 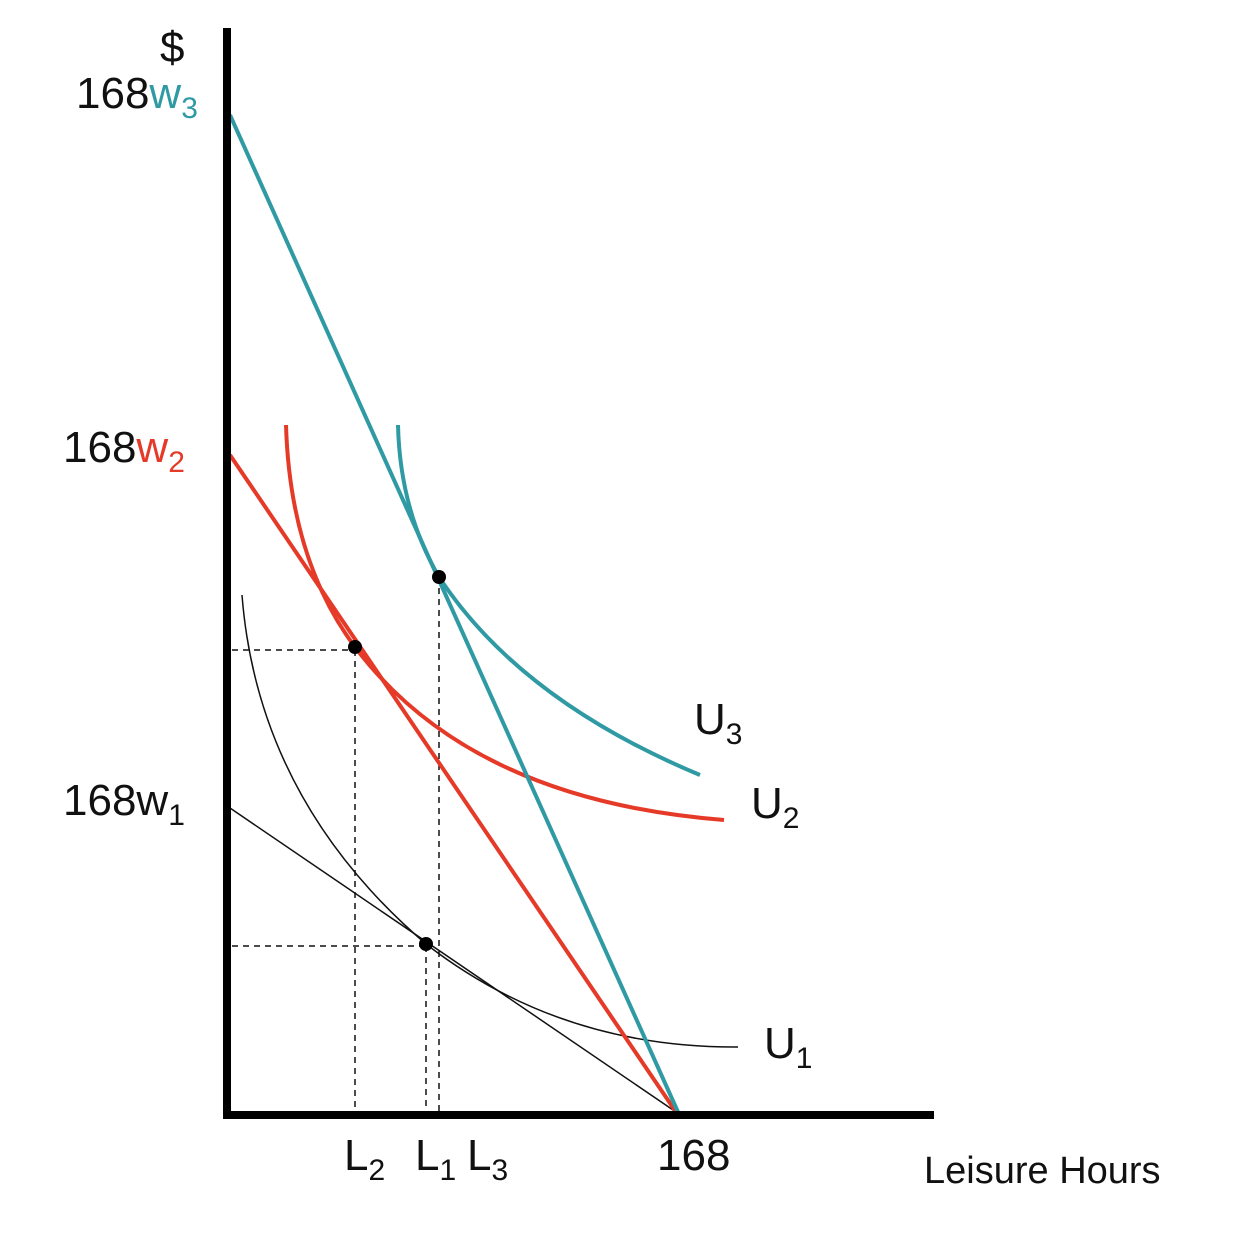 I want to click on intercept-label-w2: 168w2, so click(x=124, y=451).